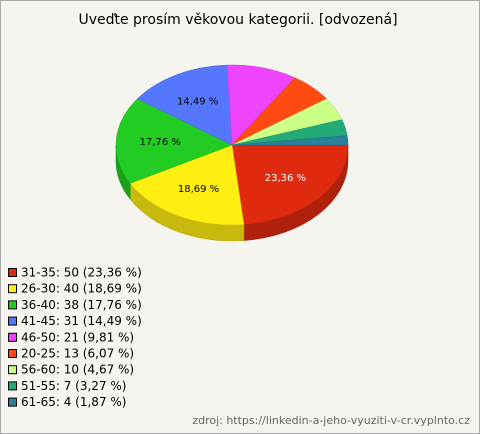  I want to click on slice-label: 17,76 %, so click(160, 142).